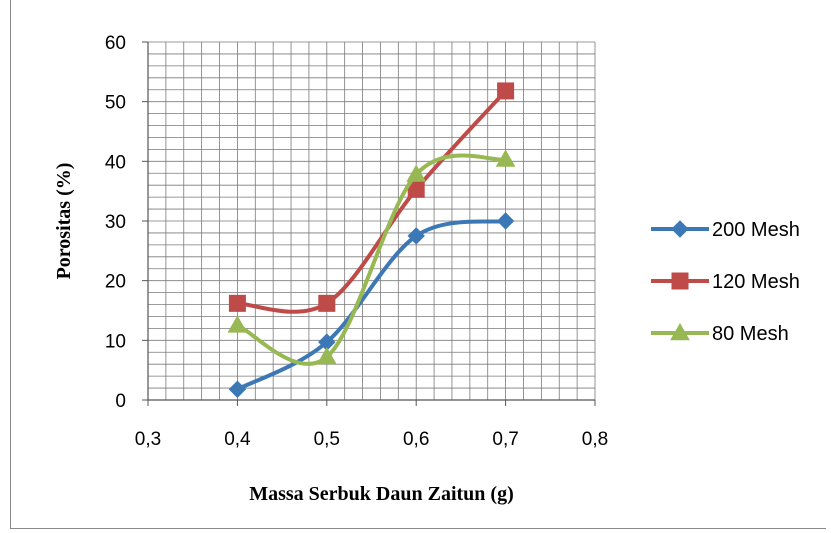 Image resolution: width=831 pixels, height=533 pixels. What do you see at coordinates (595, 439) in the screenshot?
I see `x-tick-label: 0,8` at bounding box center [595, 439].